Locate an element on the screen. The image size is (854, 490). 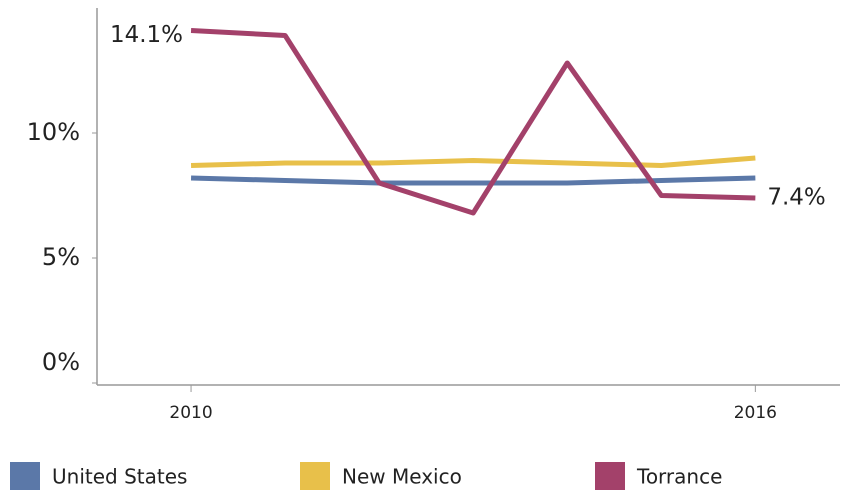
y-tick-label: 0% is located at coordinates (61, 362).